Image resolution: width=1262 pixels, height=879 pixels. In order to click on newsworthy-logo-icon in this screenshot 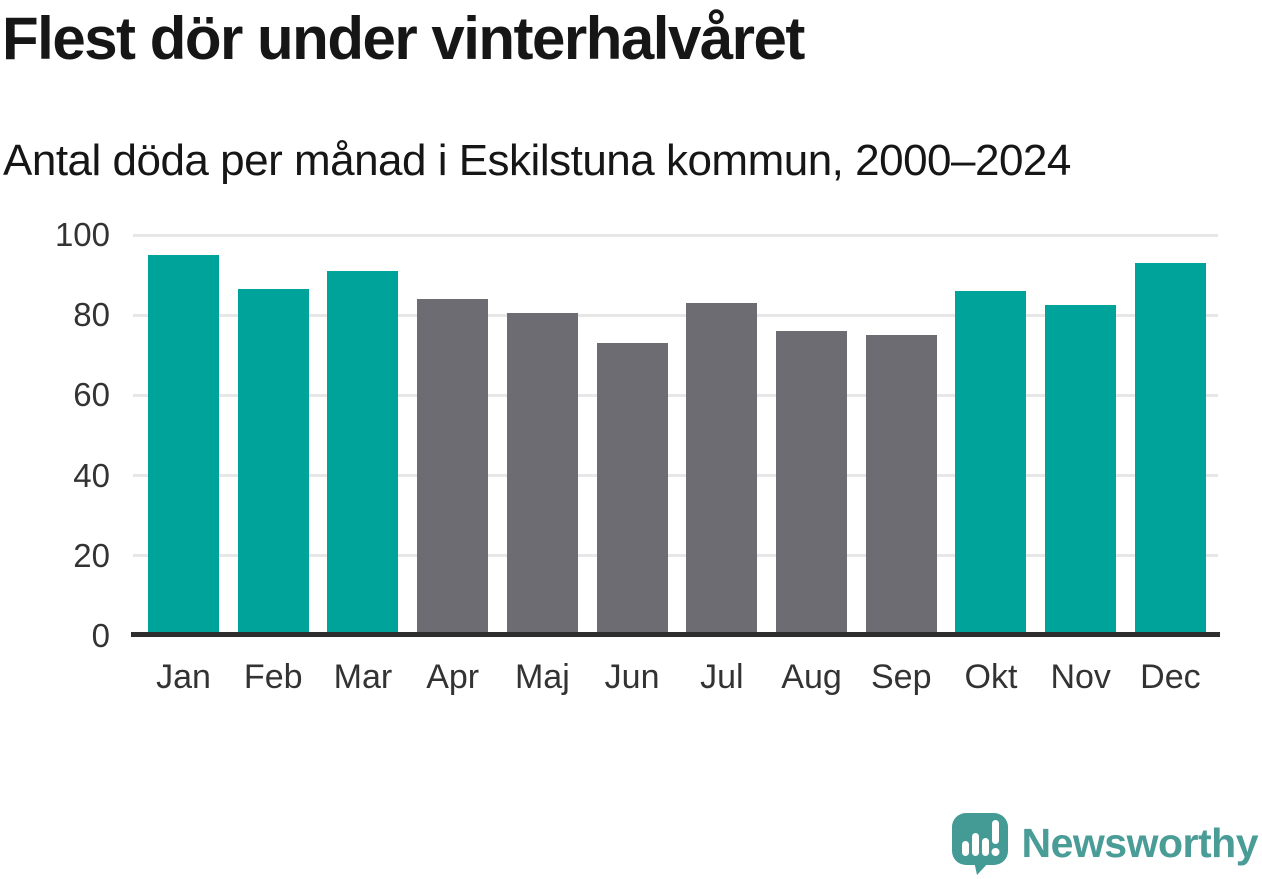, I will do `click(979, 844)`.